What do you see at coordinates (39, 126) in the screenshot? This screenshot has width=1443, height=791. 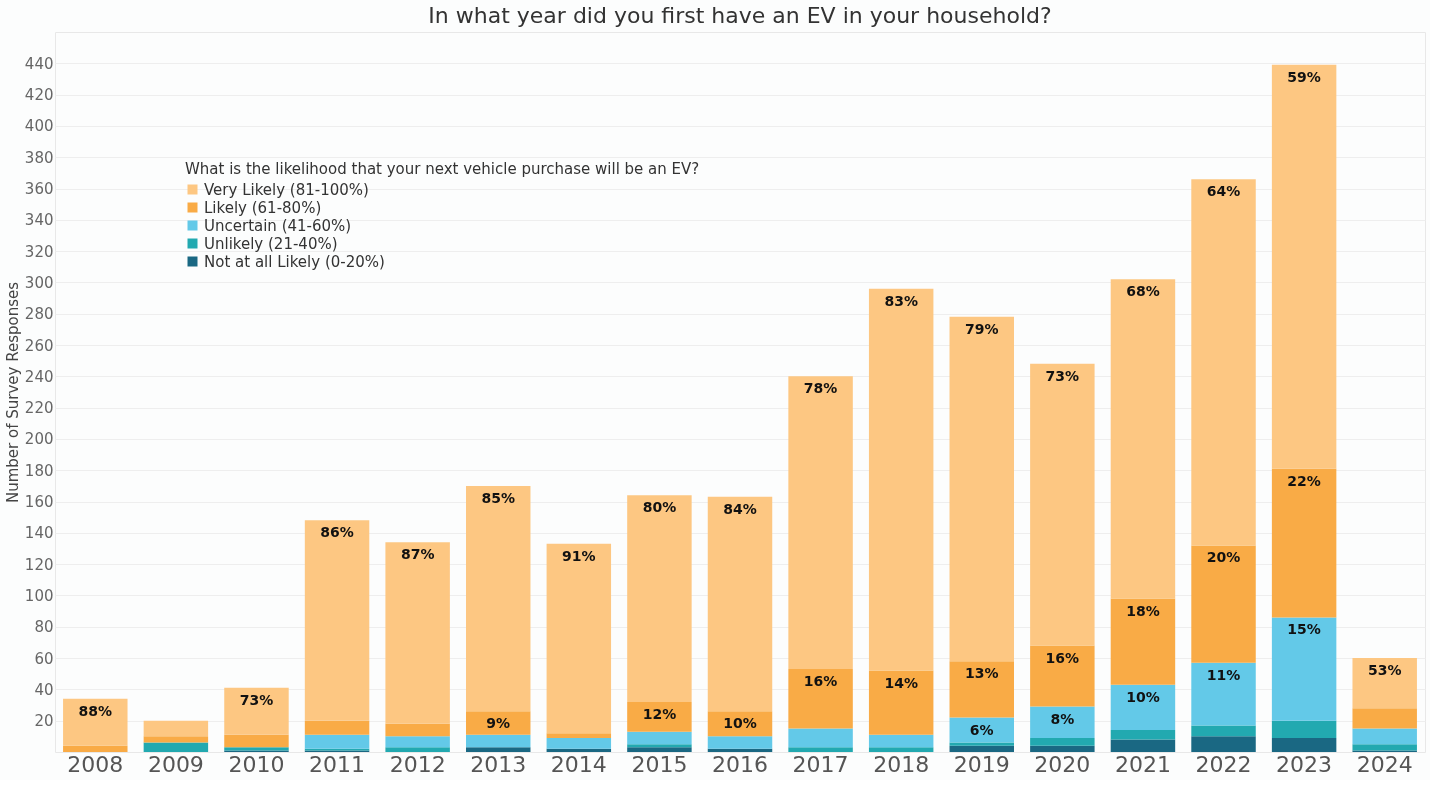 I see `y-tick-label: 400` at bounding box center [39, 126].